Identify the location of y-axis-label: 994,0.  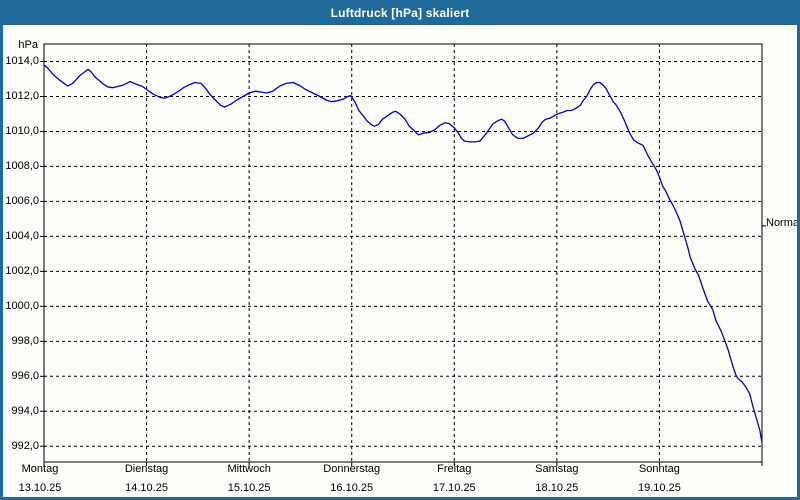
(25, 411).